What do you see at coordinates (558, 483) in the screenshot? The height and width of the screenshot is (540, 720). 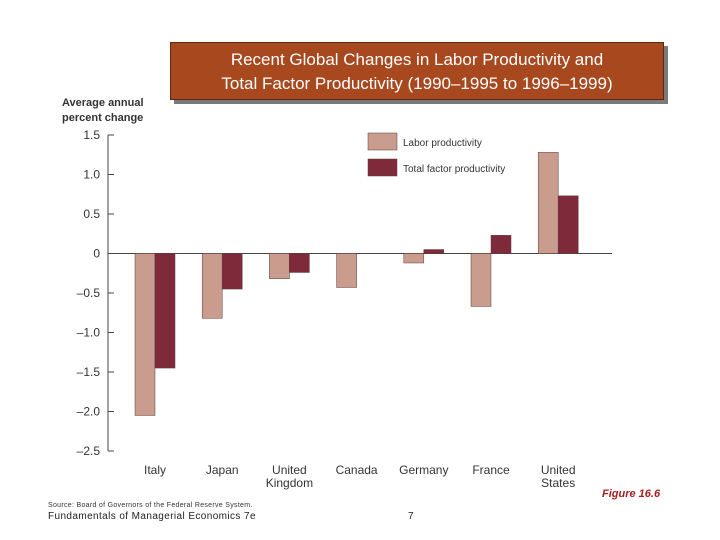 I see `category-label: States` at bounding box center [558, 483].